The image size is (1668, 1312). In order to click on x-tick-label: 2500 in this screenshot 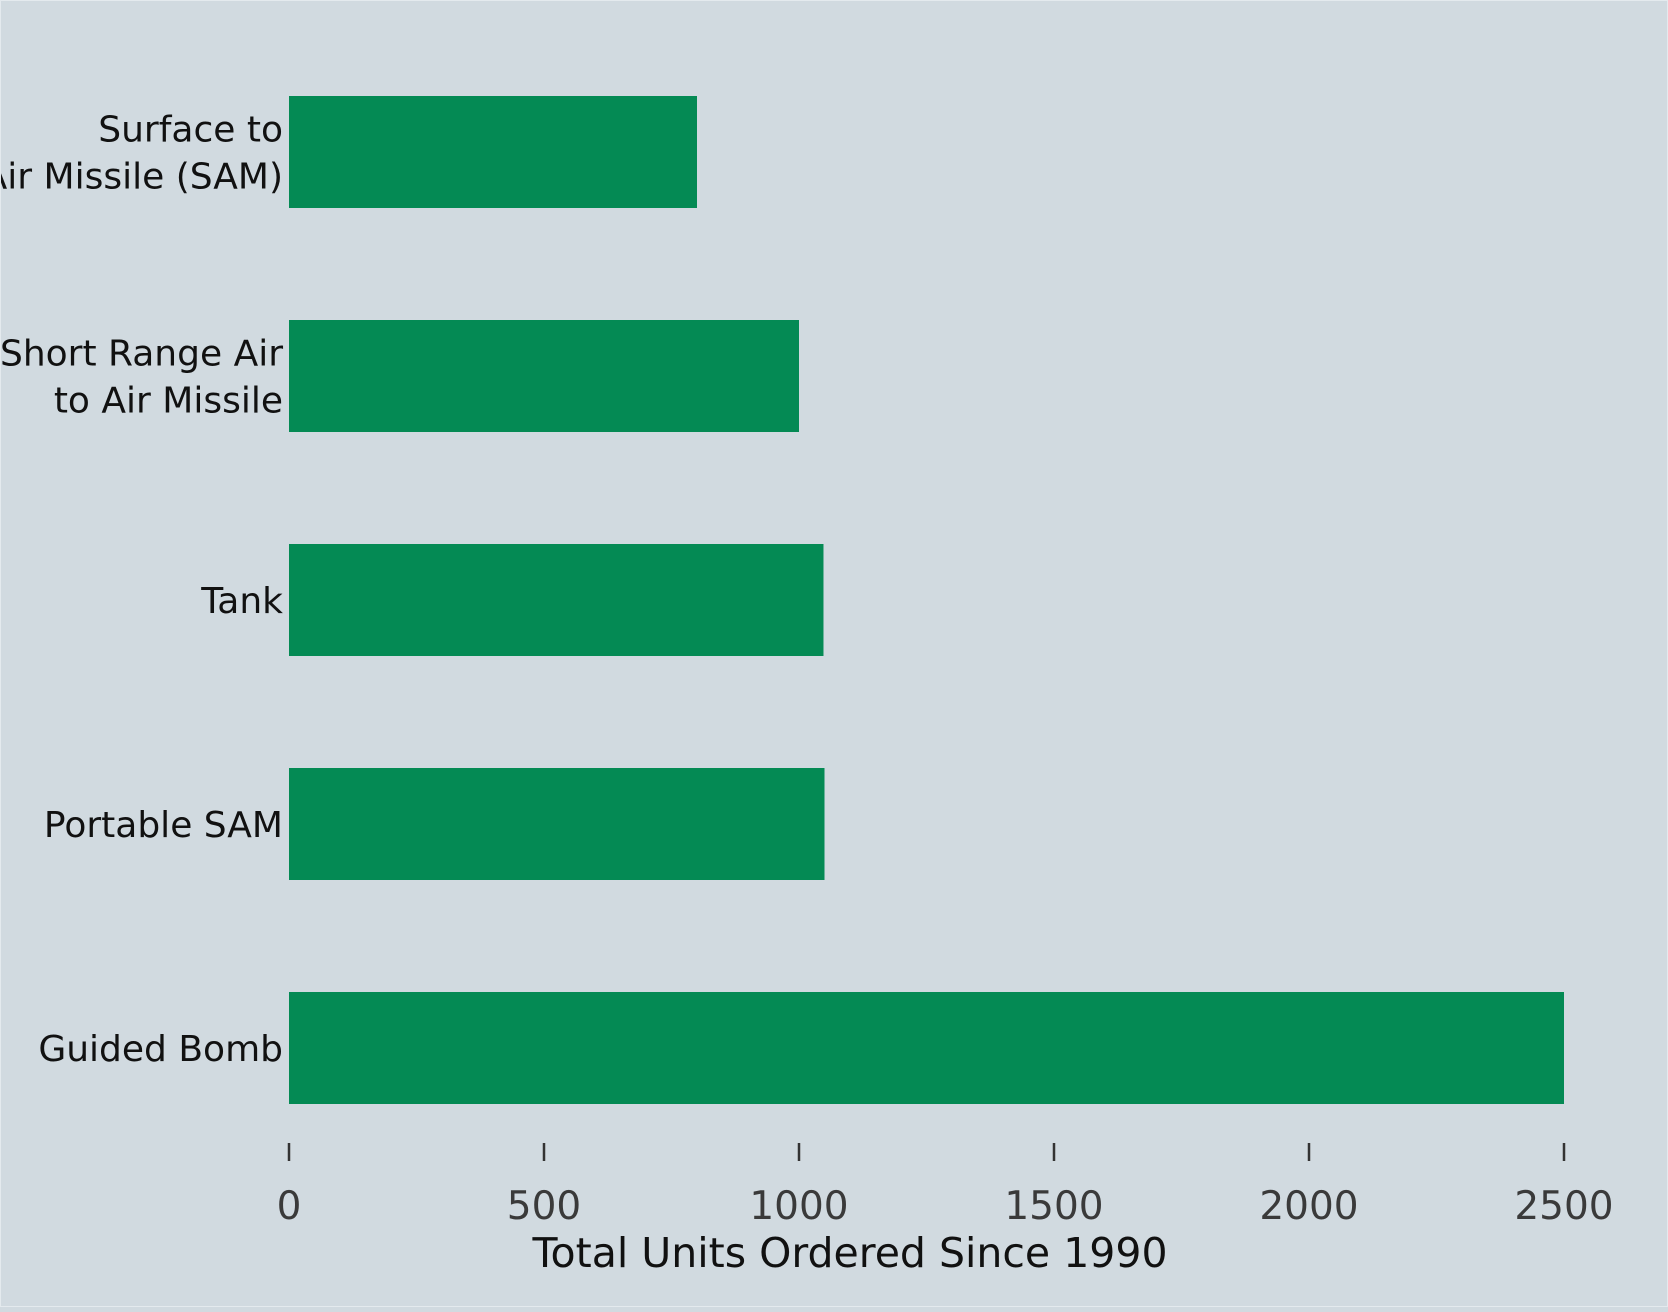, I will do `click(1563, 1206)`.